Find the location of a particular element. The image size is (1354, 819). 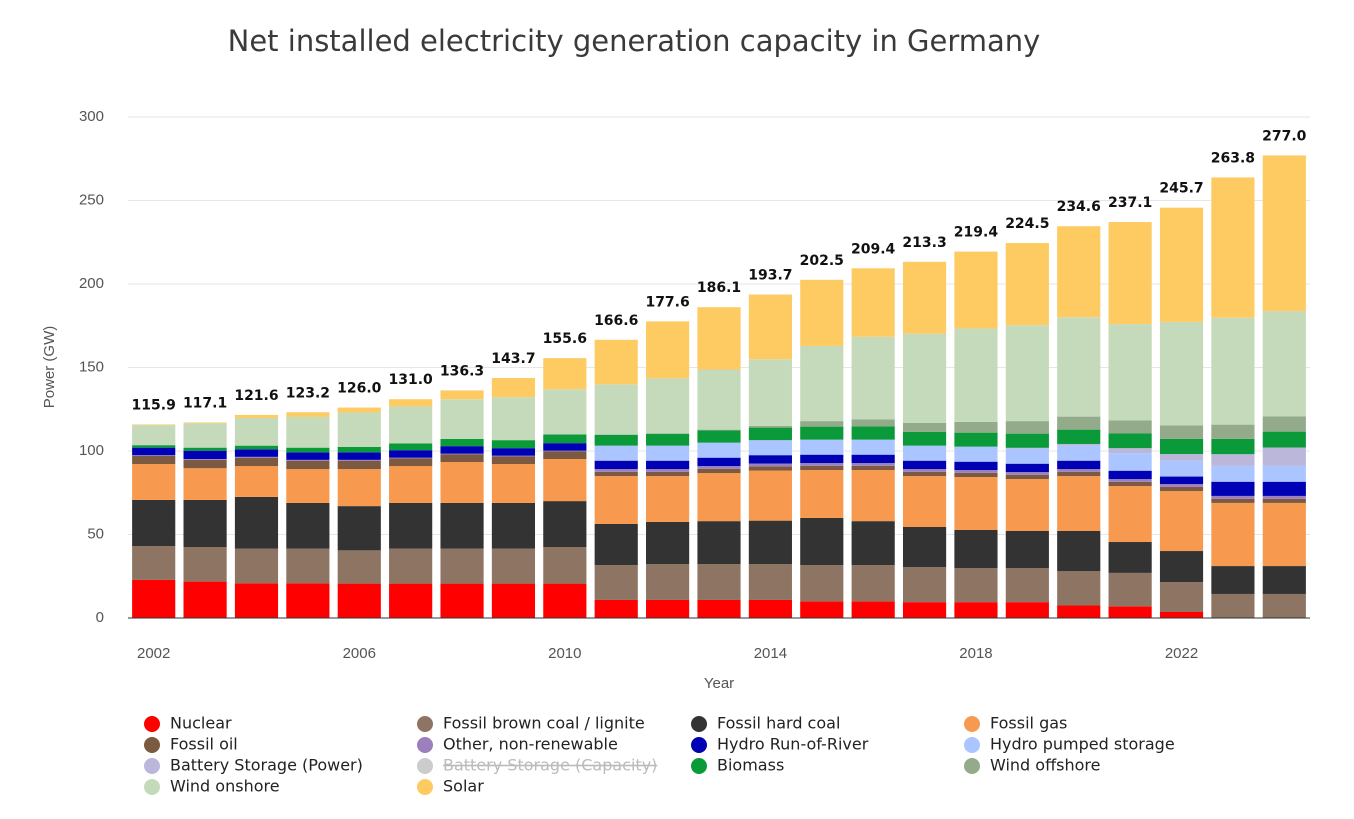

x-tick-label: 2010 is located at coordinates (564, 653).